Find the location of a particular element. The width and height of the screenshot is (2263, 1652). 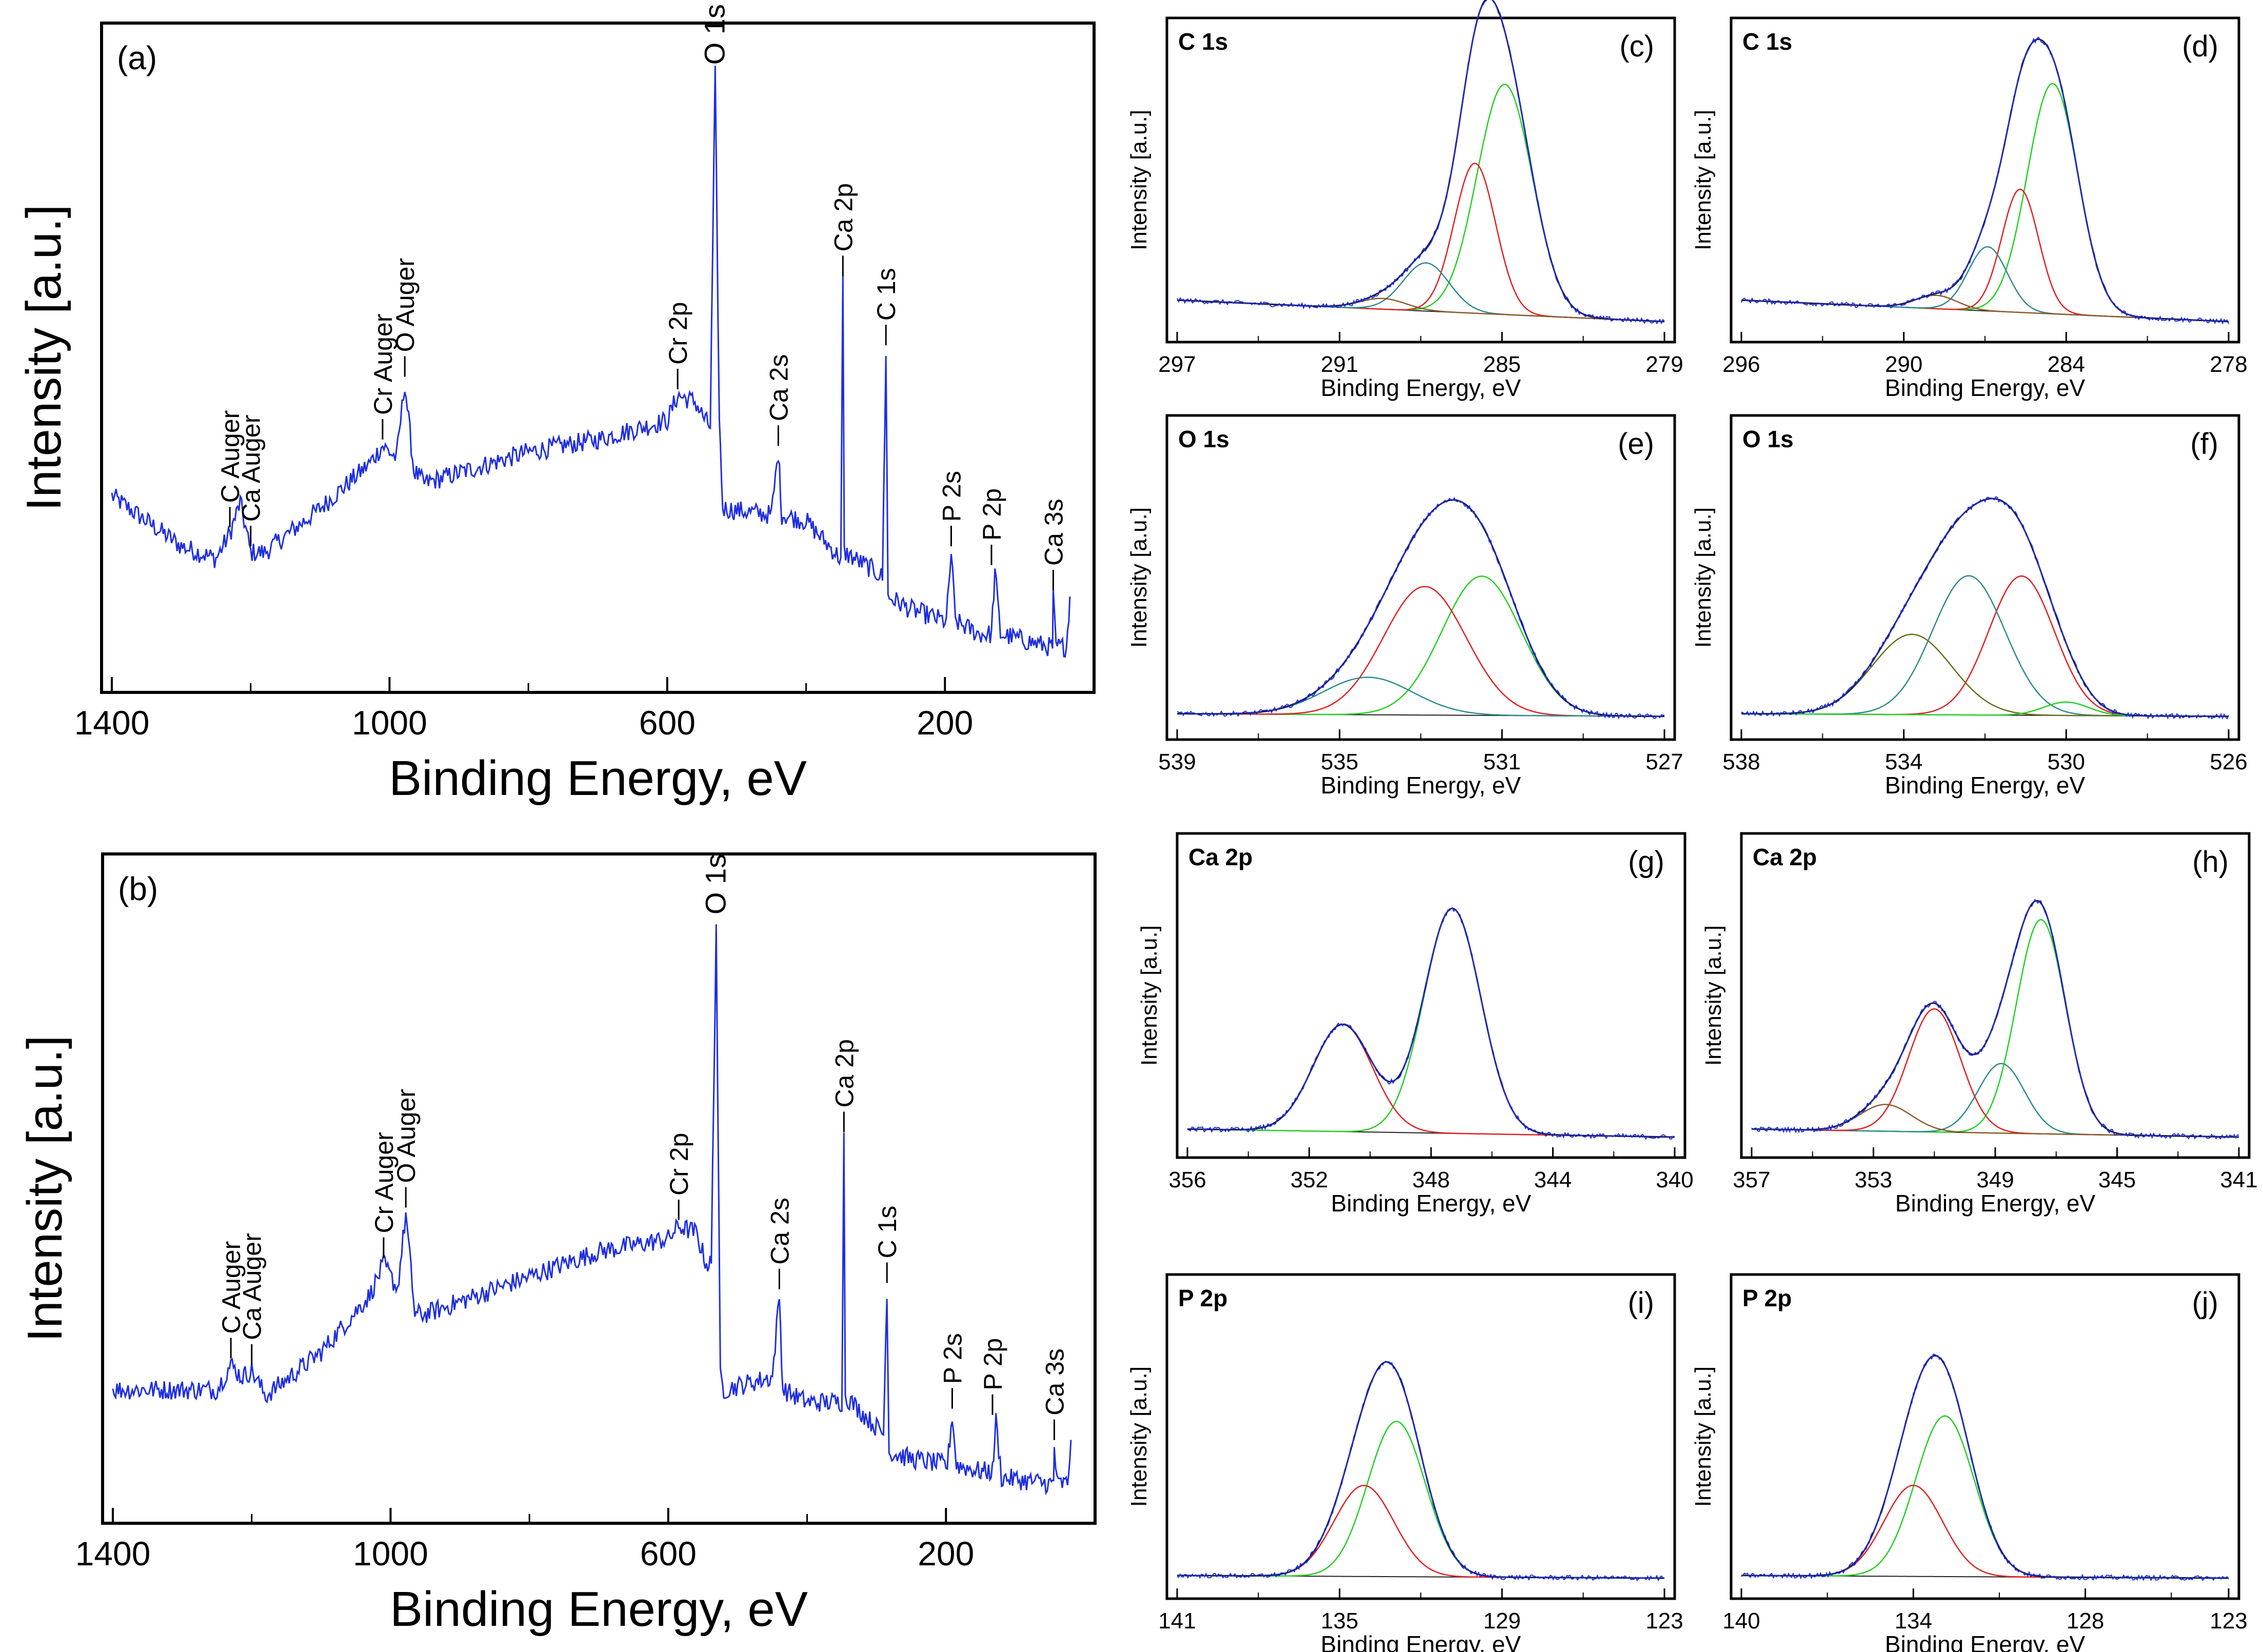

peak-annotation: Cr 2p is located at coordinates (678, 333).